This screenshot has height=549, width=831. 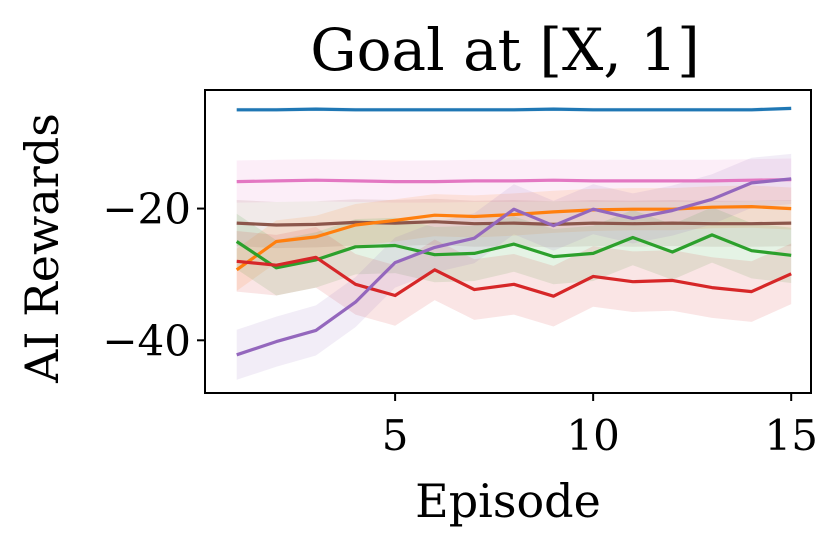 I want to click on series-5-line, so click(x=513, y=251).